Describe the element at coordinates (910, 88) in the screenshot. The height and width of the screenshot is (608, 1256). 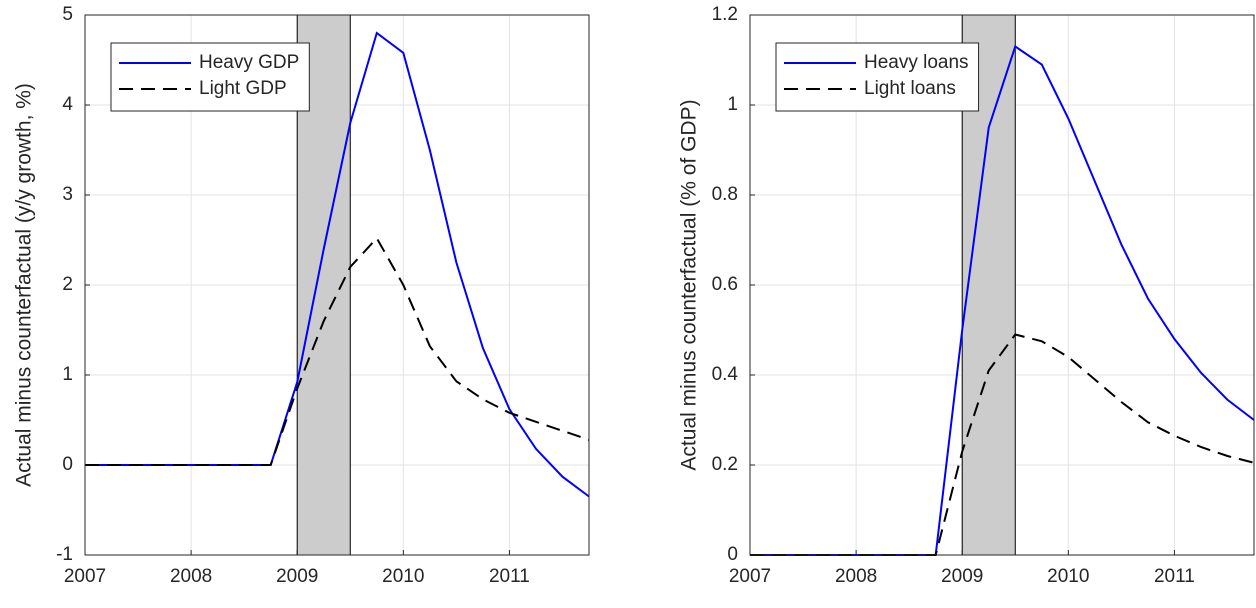
I see `legend-label: Light loans` at that location.